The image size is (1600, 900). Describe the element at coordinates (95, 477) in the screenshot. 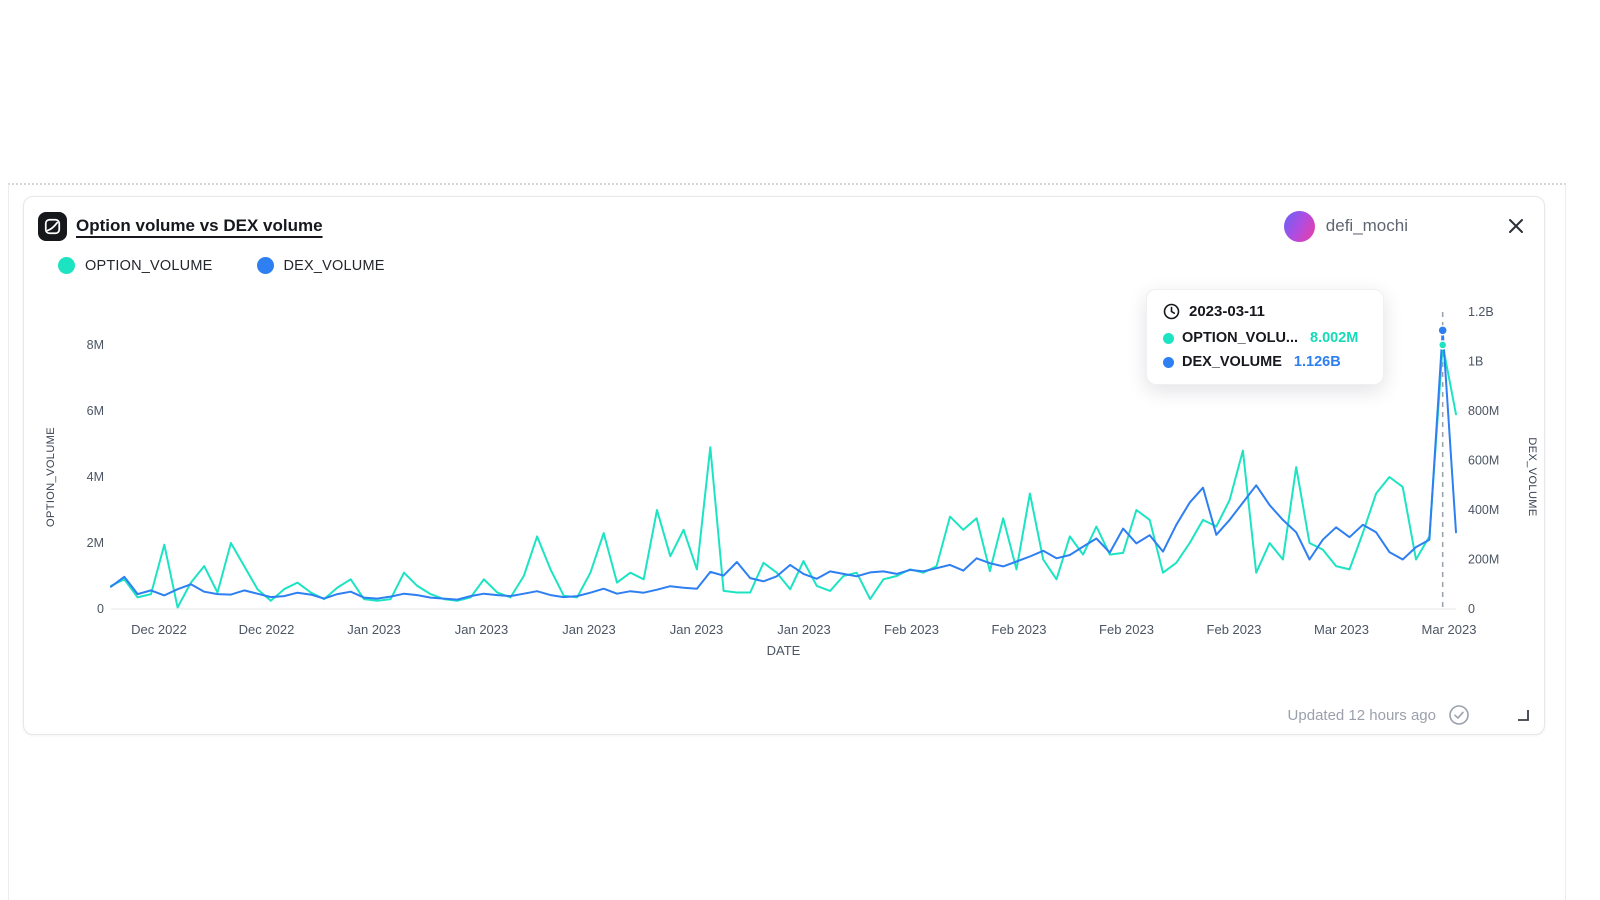

I see `svg-text: 4M` at that location.